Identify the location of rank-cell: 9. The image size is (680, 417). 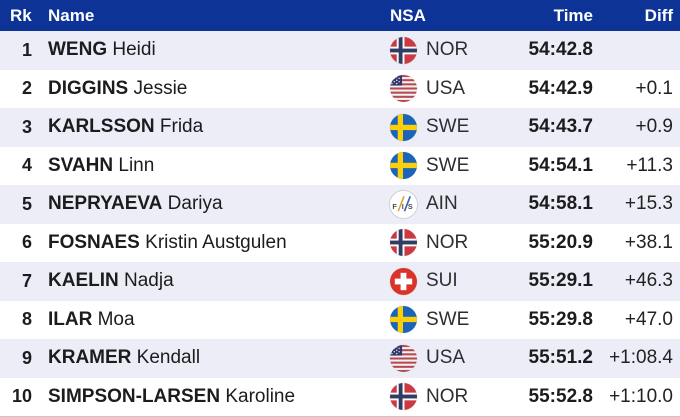
(26, 357).